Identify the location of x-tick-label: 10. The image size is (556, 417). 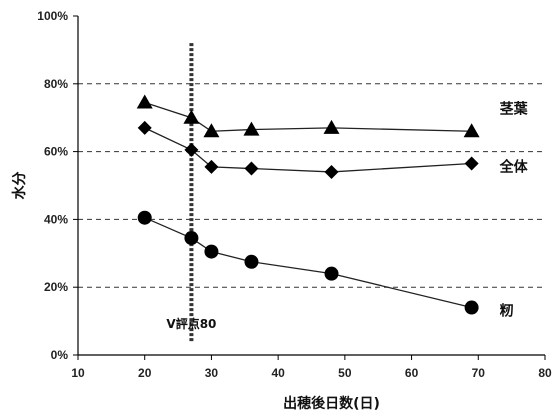
(78, 373).